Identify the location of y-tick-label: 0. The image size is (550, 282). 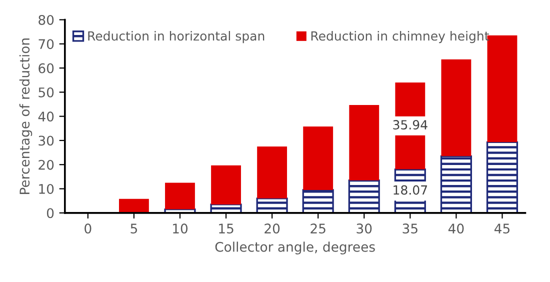
(50, 213).